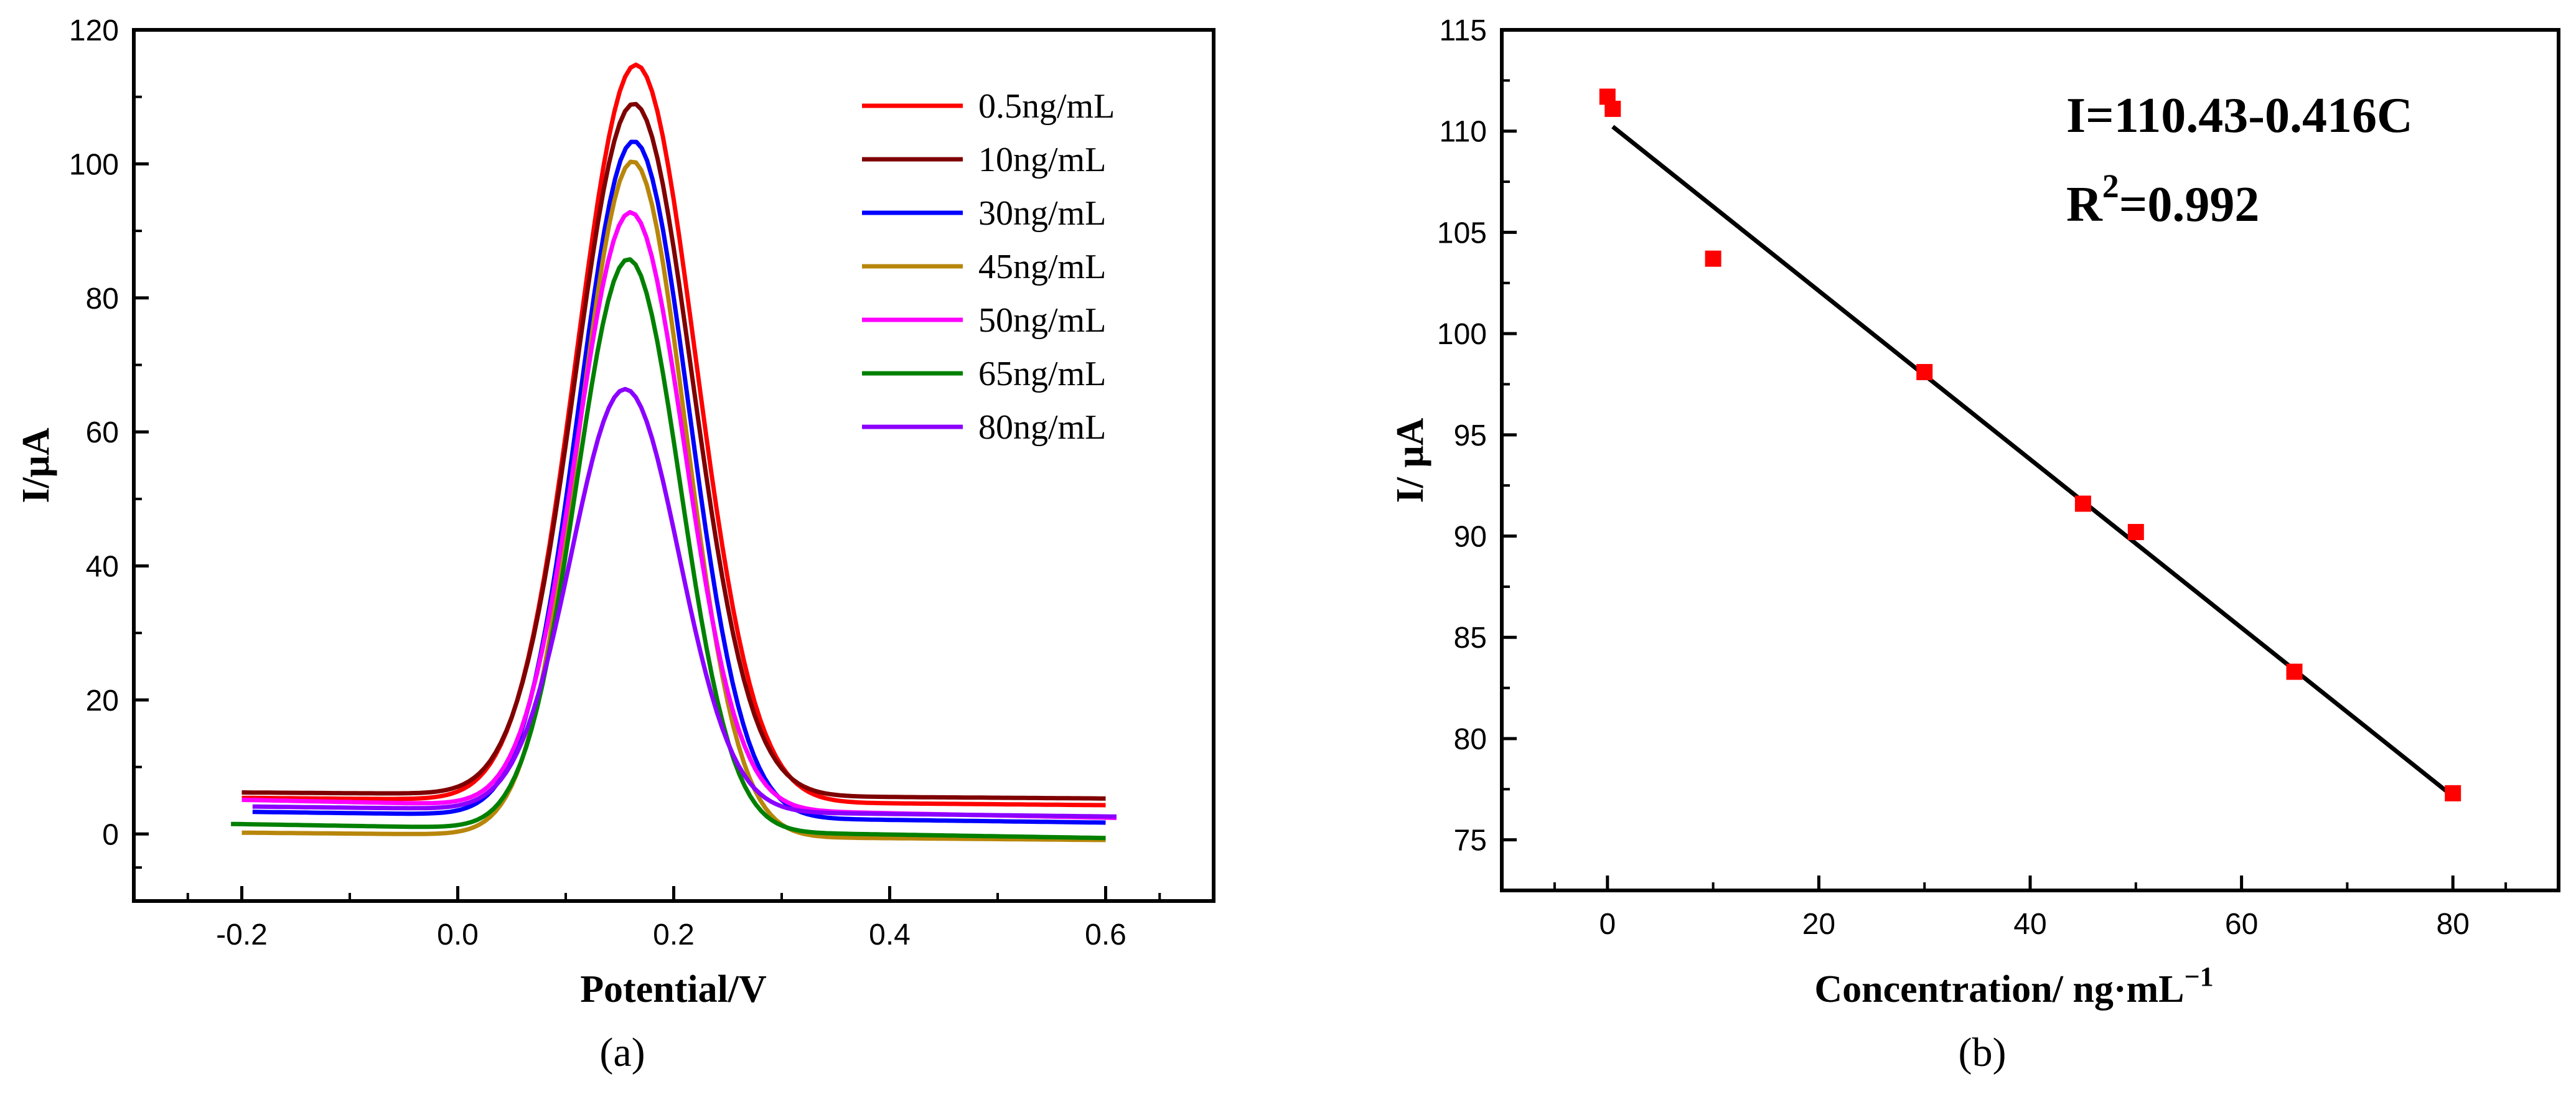 Image resolution: width=2576 pixels, height=1102 pixels. What do you see at coordinates (1999, 989) in the screenshot?
I see `chart-b-x-axis-title-text: Concentration/ ng·mL` at bounding box center [1999, 989].